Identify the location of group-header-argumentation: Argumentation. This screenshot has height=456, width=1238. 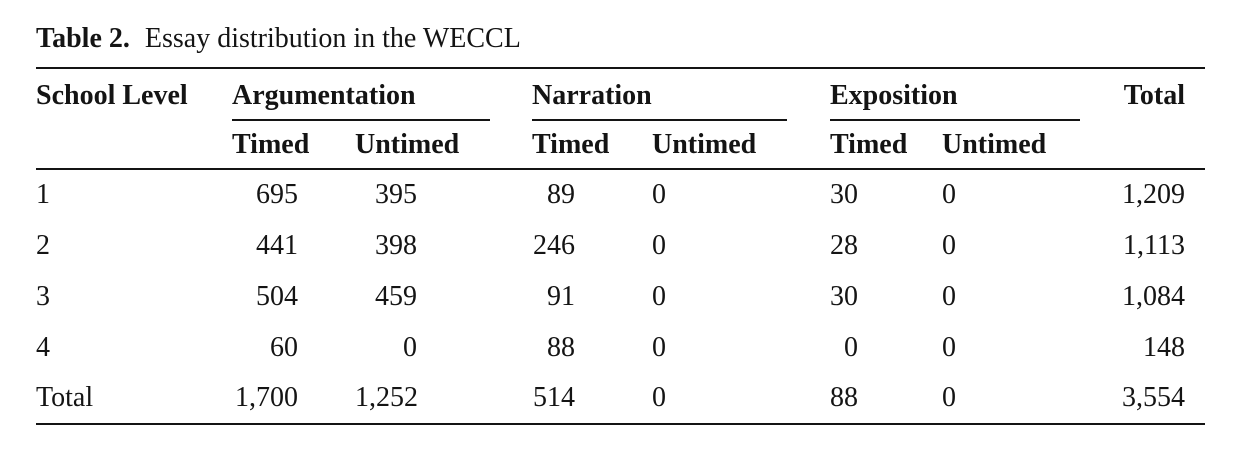
(382, 94).